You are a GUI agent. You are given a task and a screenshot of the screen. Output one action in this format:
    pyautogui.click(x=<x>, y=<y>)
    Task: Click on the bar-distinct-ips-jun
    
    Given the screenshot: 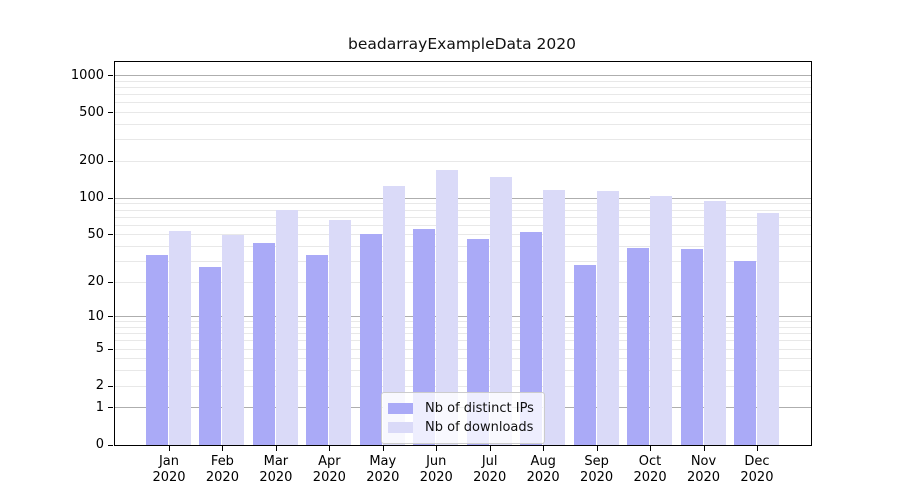 What is the action you would take?
    pyautogui.click(x=424, y=336)
    